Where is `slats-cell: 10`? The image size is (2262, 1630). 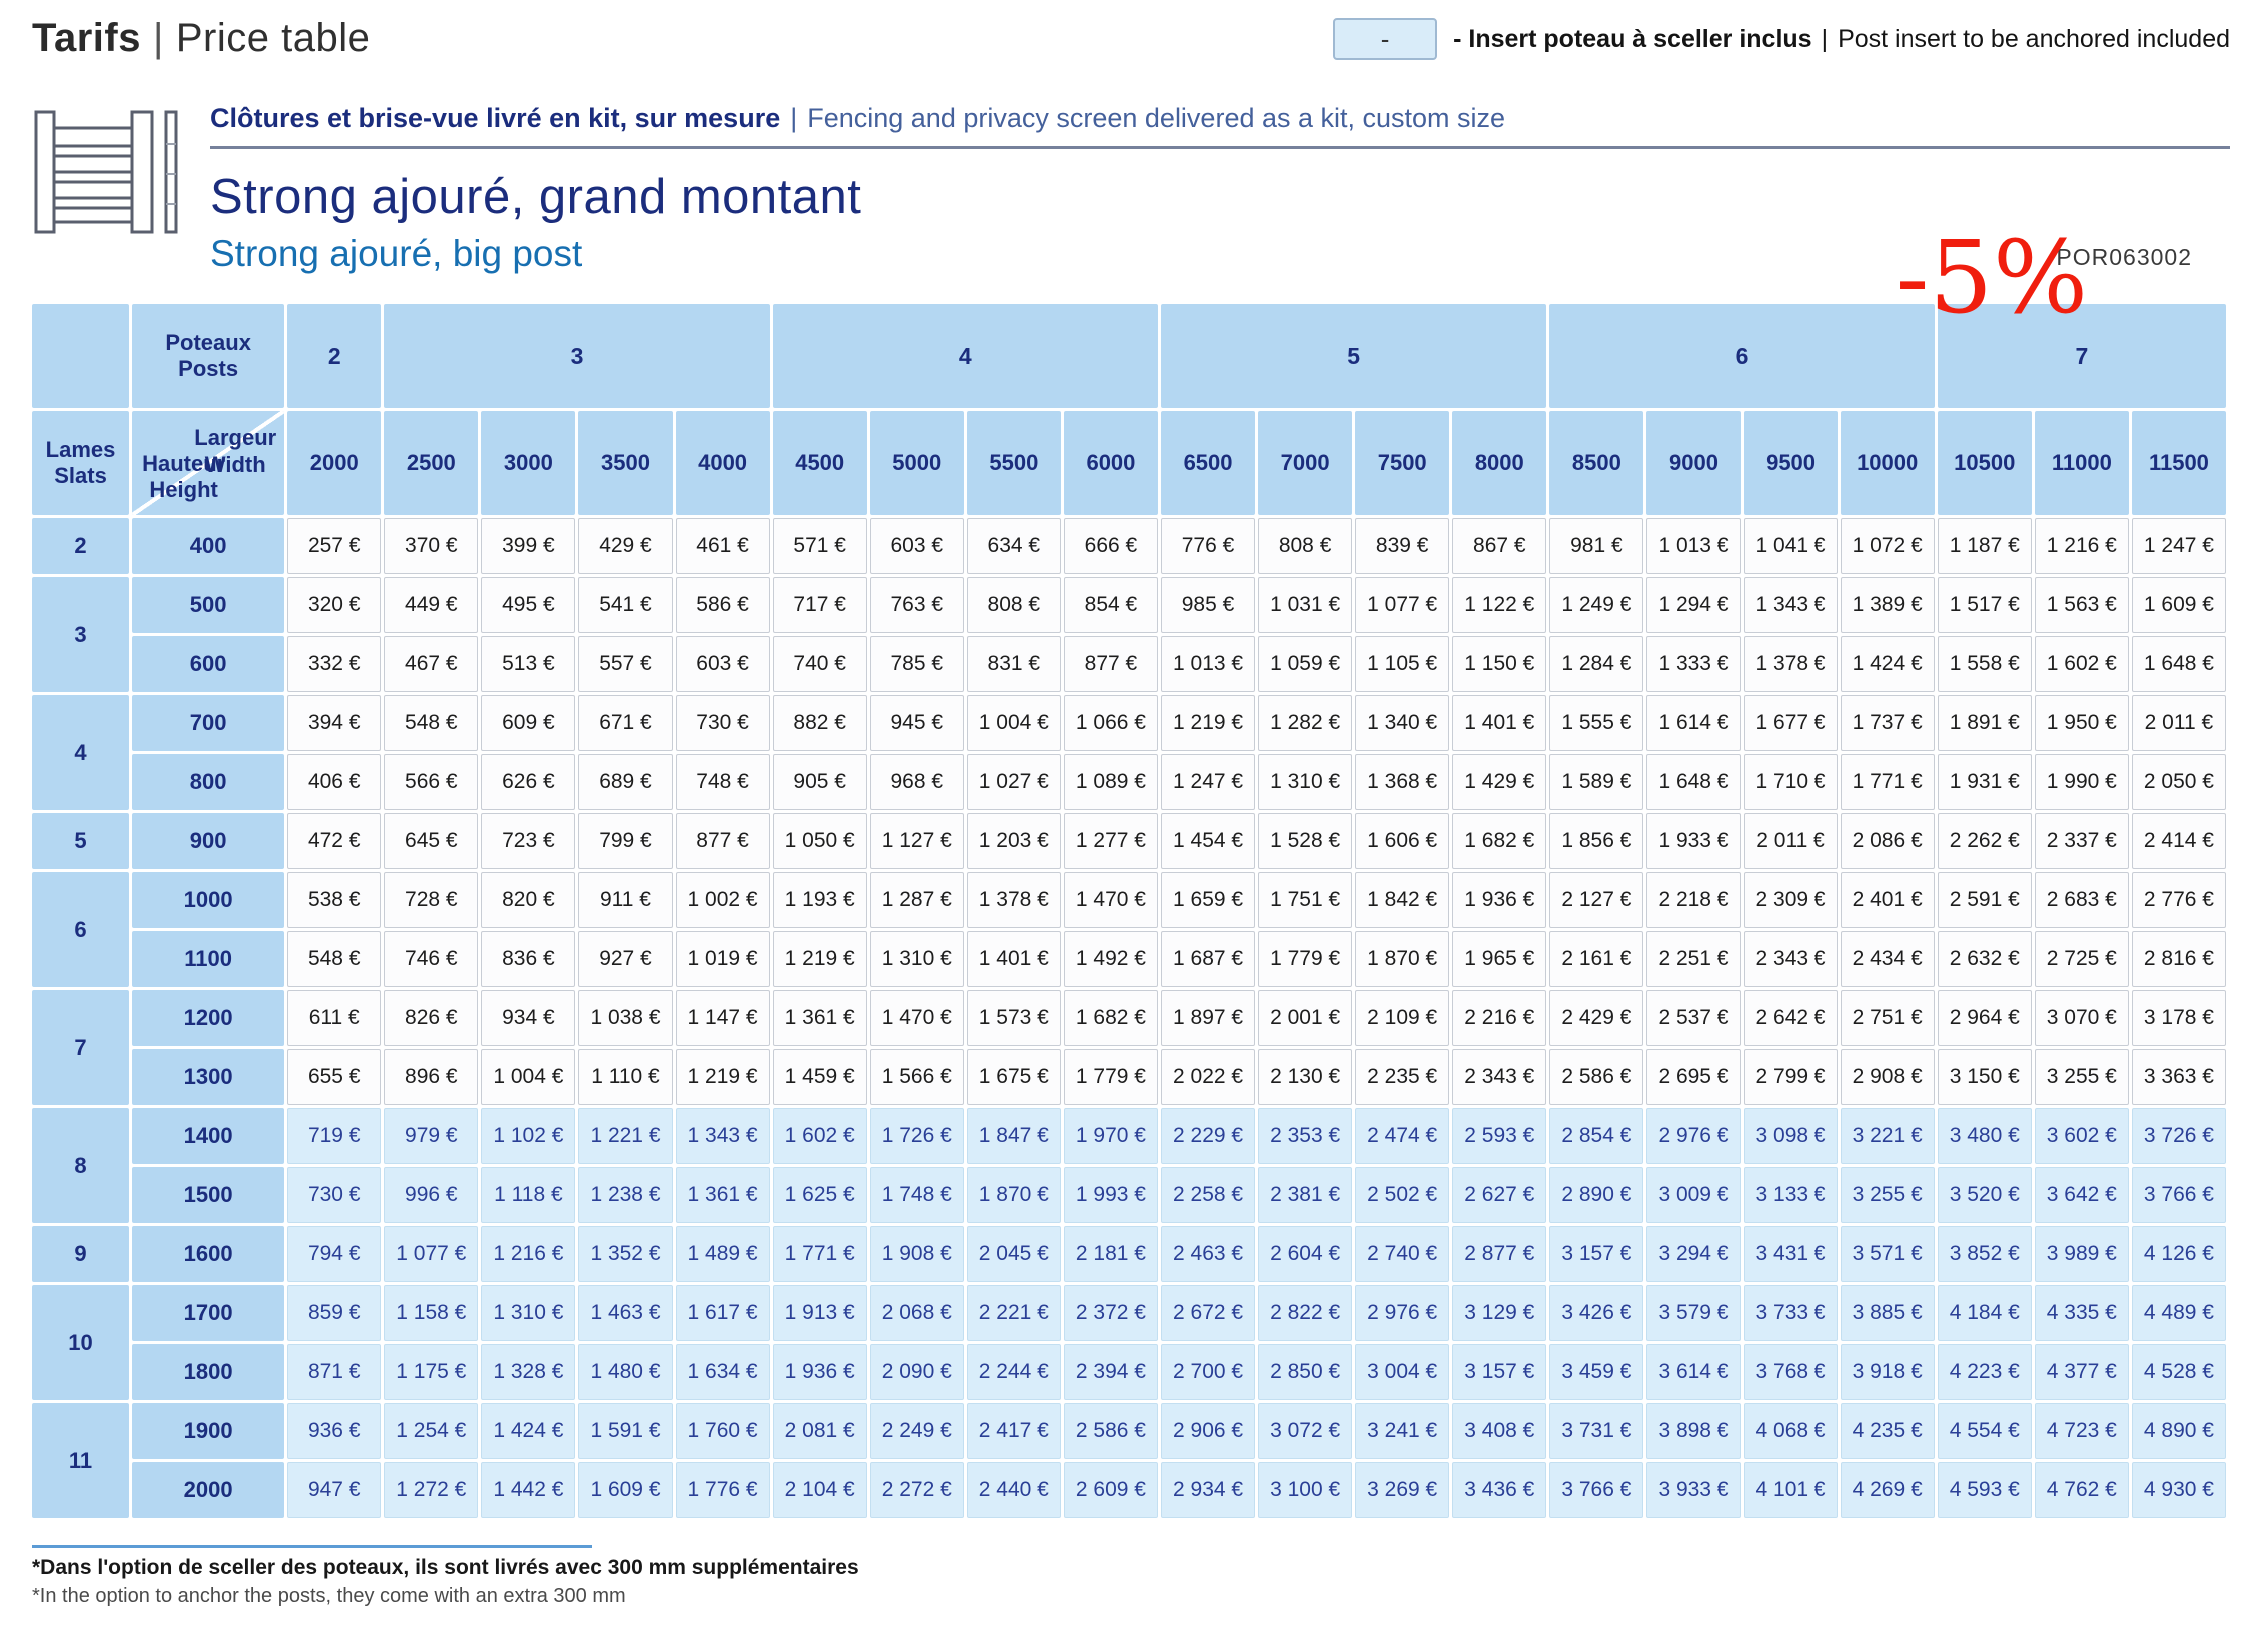 slats-cell: 10 is located at coordinates (81, 1343).